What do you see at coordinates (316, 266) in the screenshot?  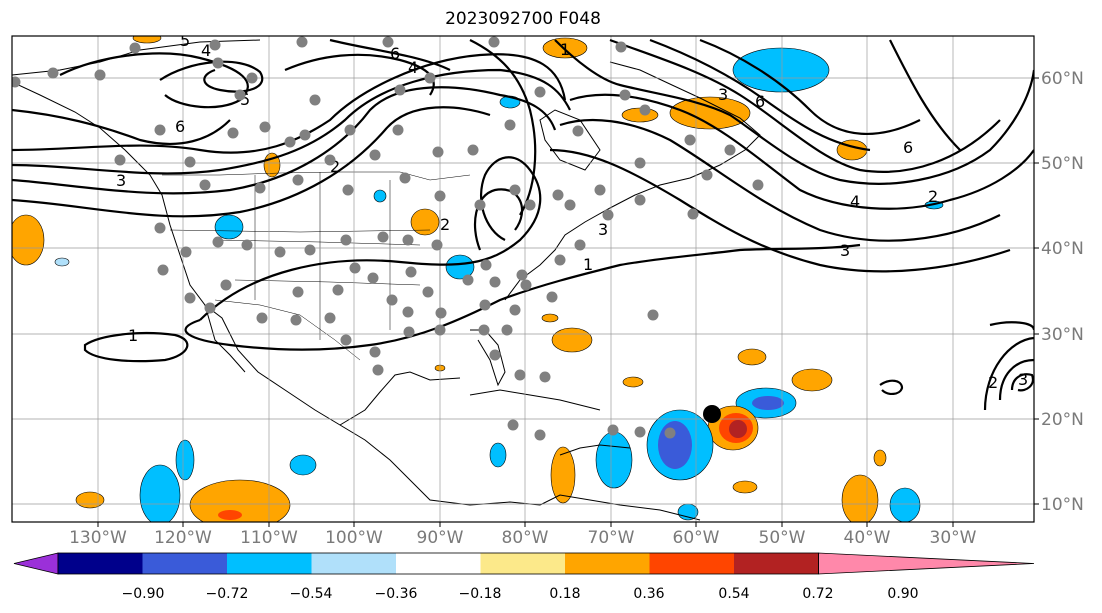 I see `political-borders` at bounding box center [316, 266].